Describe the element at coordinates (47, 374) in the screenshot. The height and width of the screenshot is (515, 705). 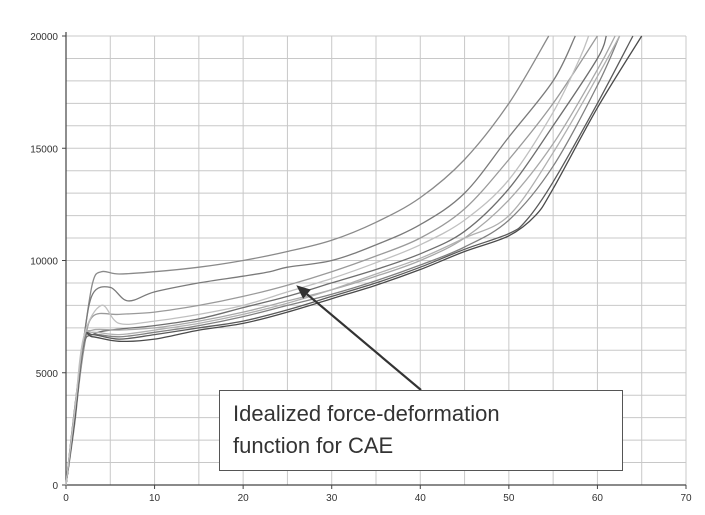
I see `y-tick-label: 5000` at that location.